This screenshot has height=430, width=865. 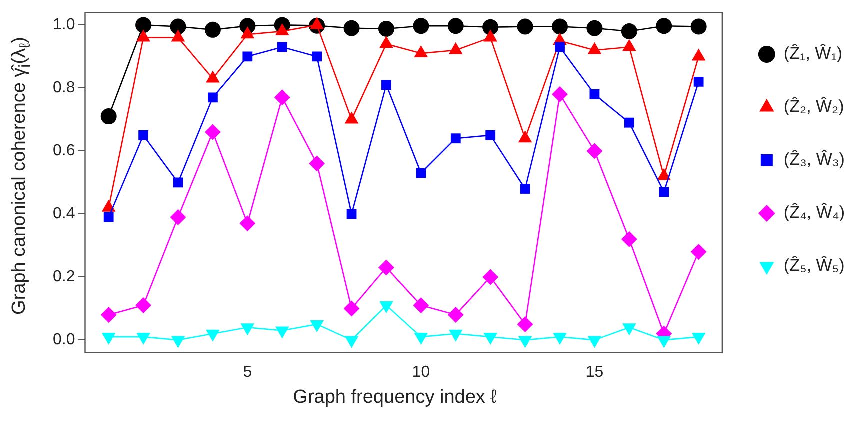 What do you see at coordinates (64, 340) in the screenshot?
I see `y-tick-label: 0.0` at bounding box center [64, 340].